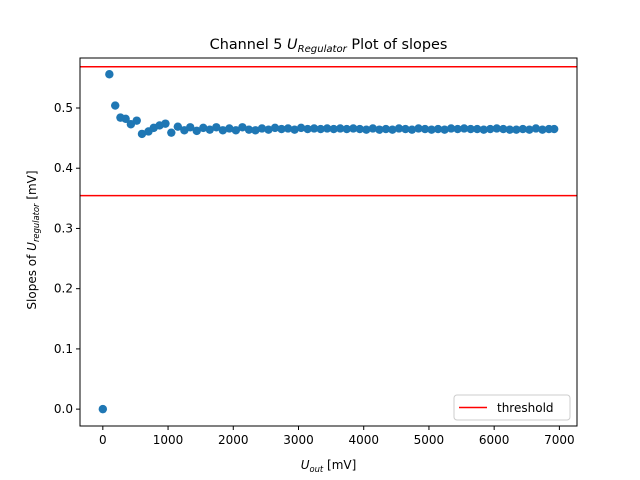 This screenshot has height=480, width=640. I want to click on legend-label: threshold, so click(525, 408).